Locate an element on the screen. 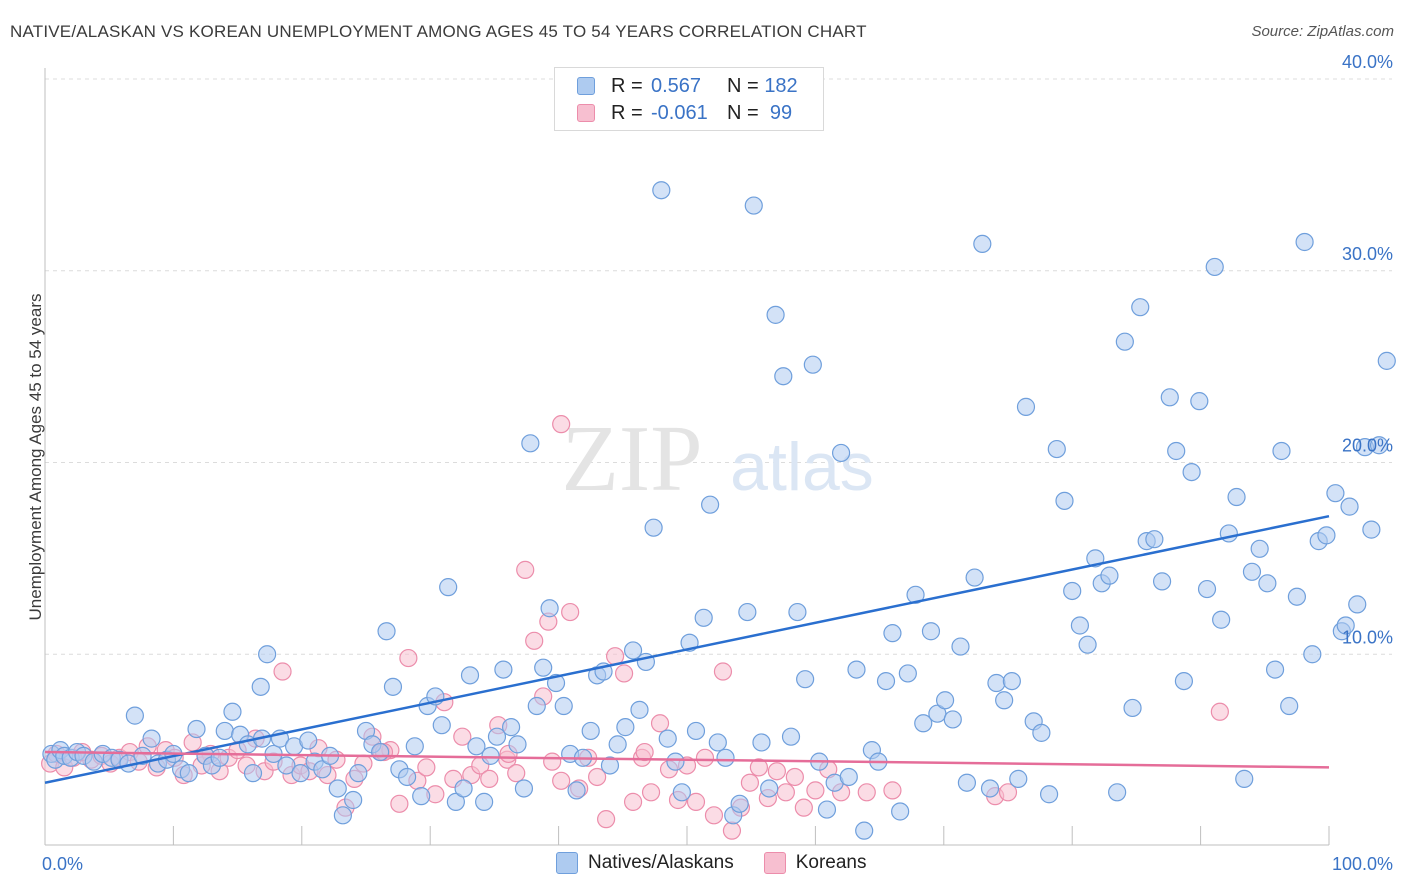 The width and height of the screenshot is (1406, 892). legend-item-natives: Natives/Alaskans is located at coordinates (645, 863).